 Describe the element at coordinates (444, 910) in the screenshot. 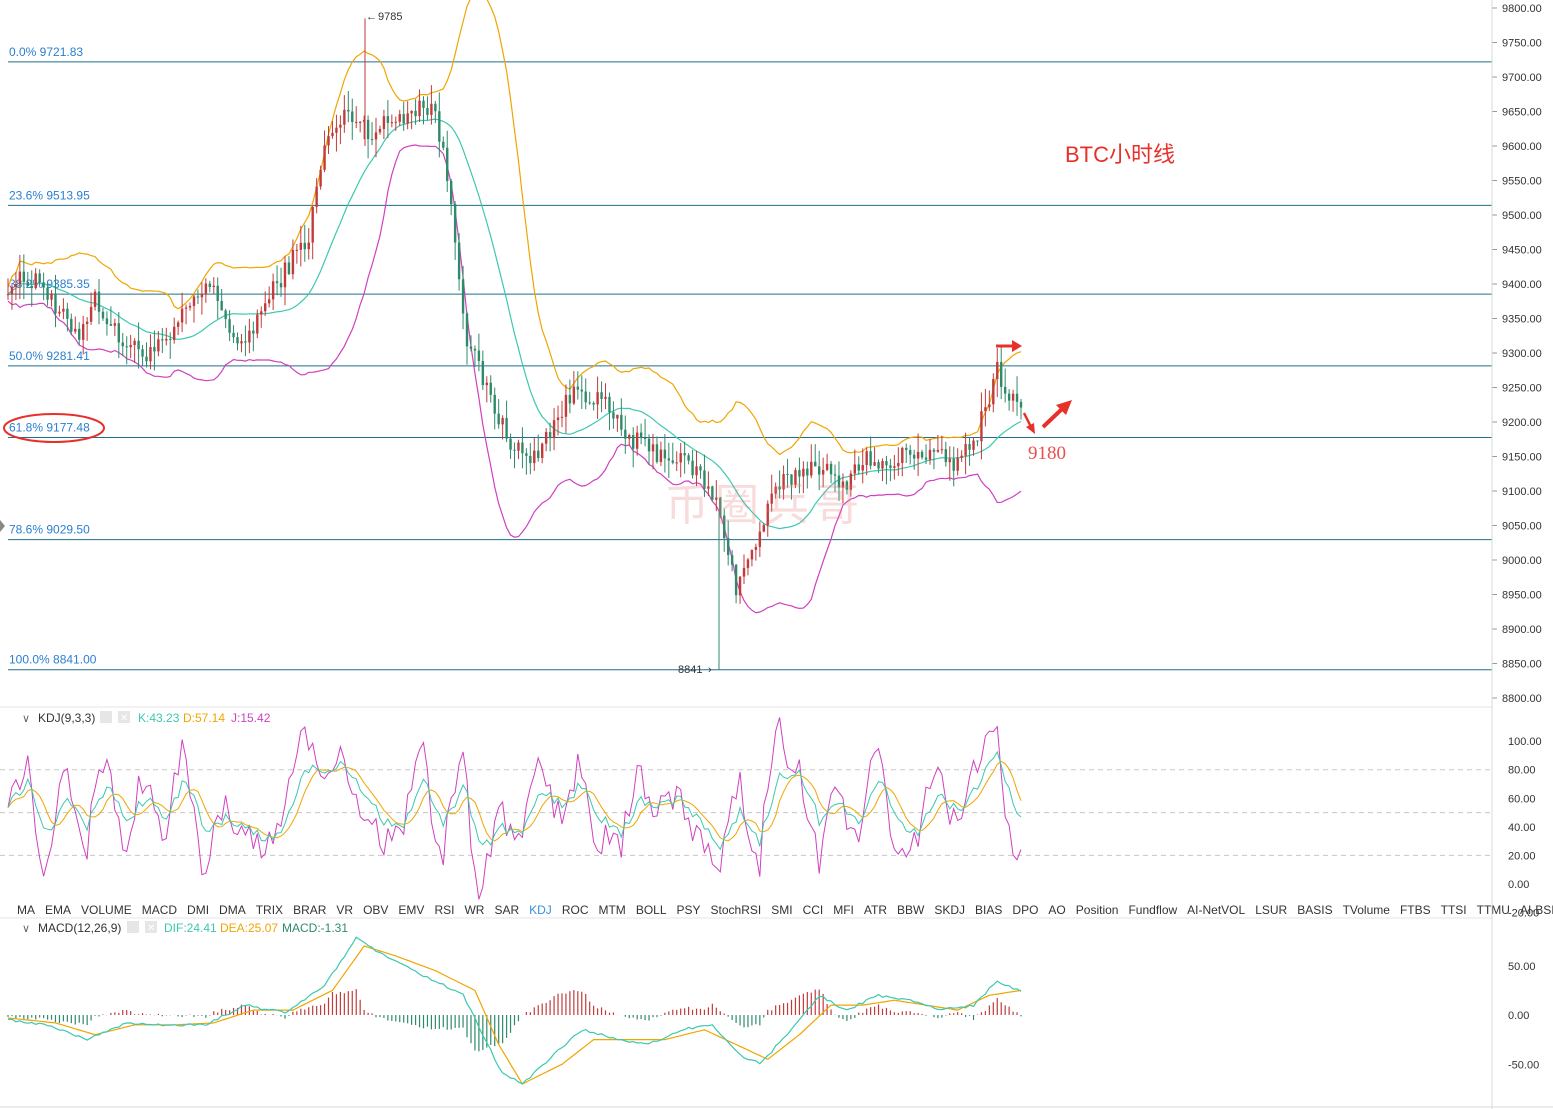

I see `indicator-tab-rsi: RSI` at that location.